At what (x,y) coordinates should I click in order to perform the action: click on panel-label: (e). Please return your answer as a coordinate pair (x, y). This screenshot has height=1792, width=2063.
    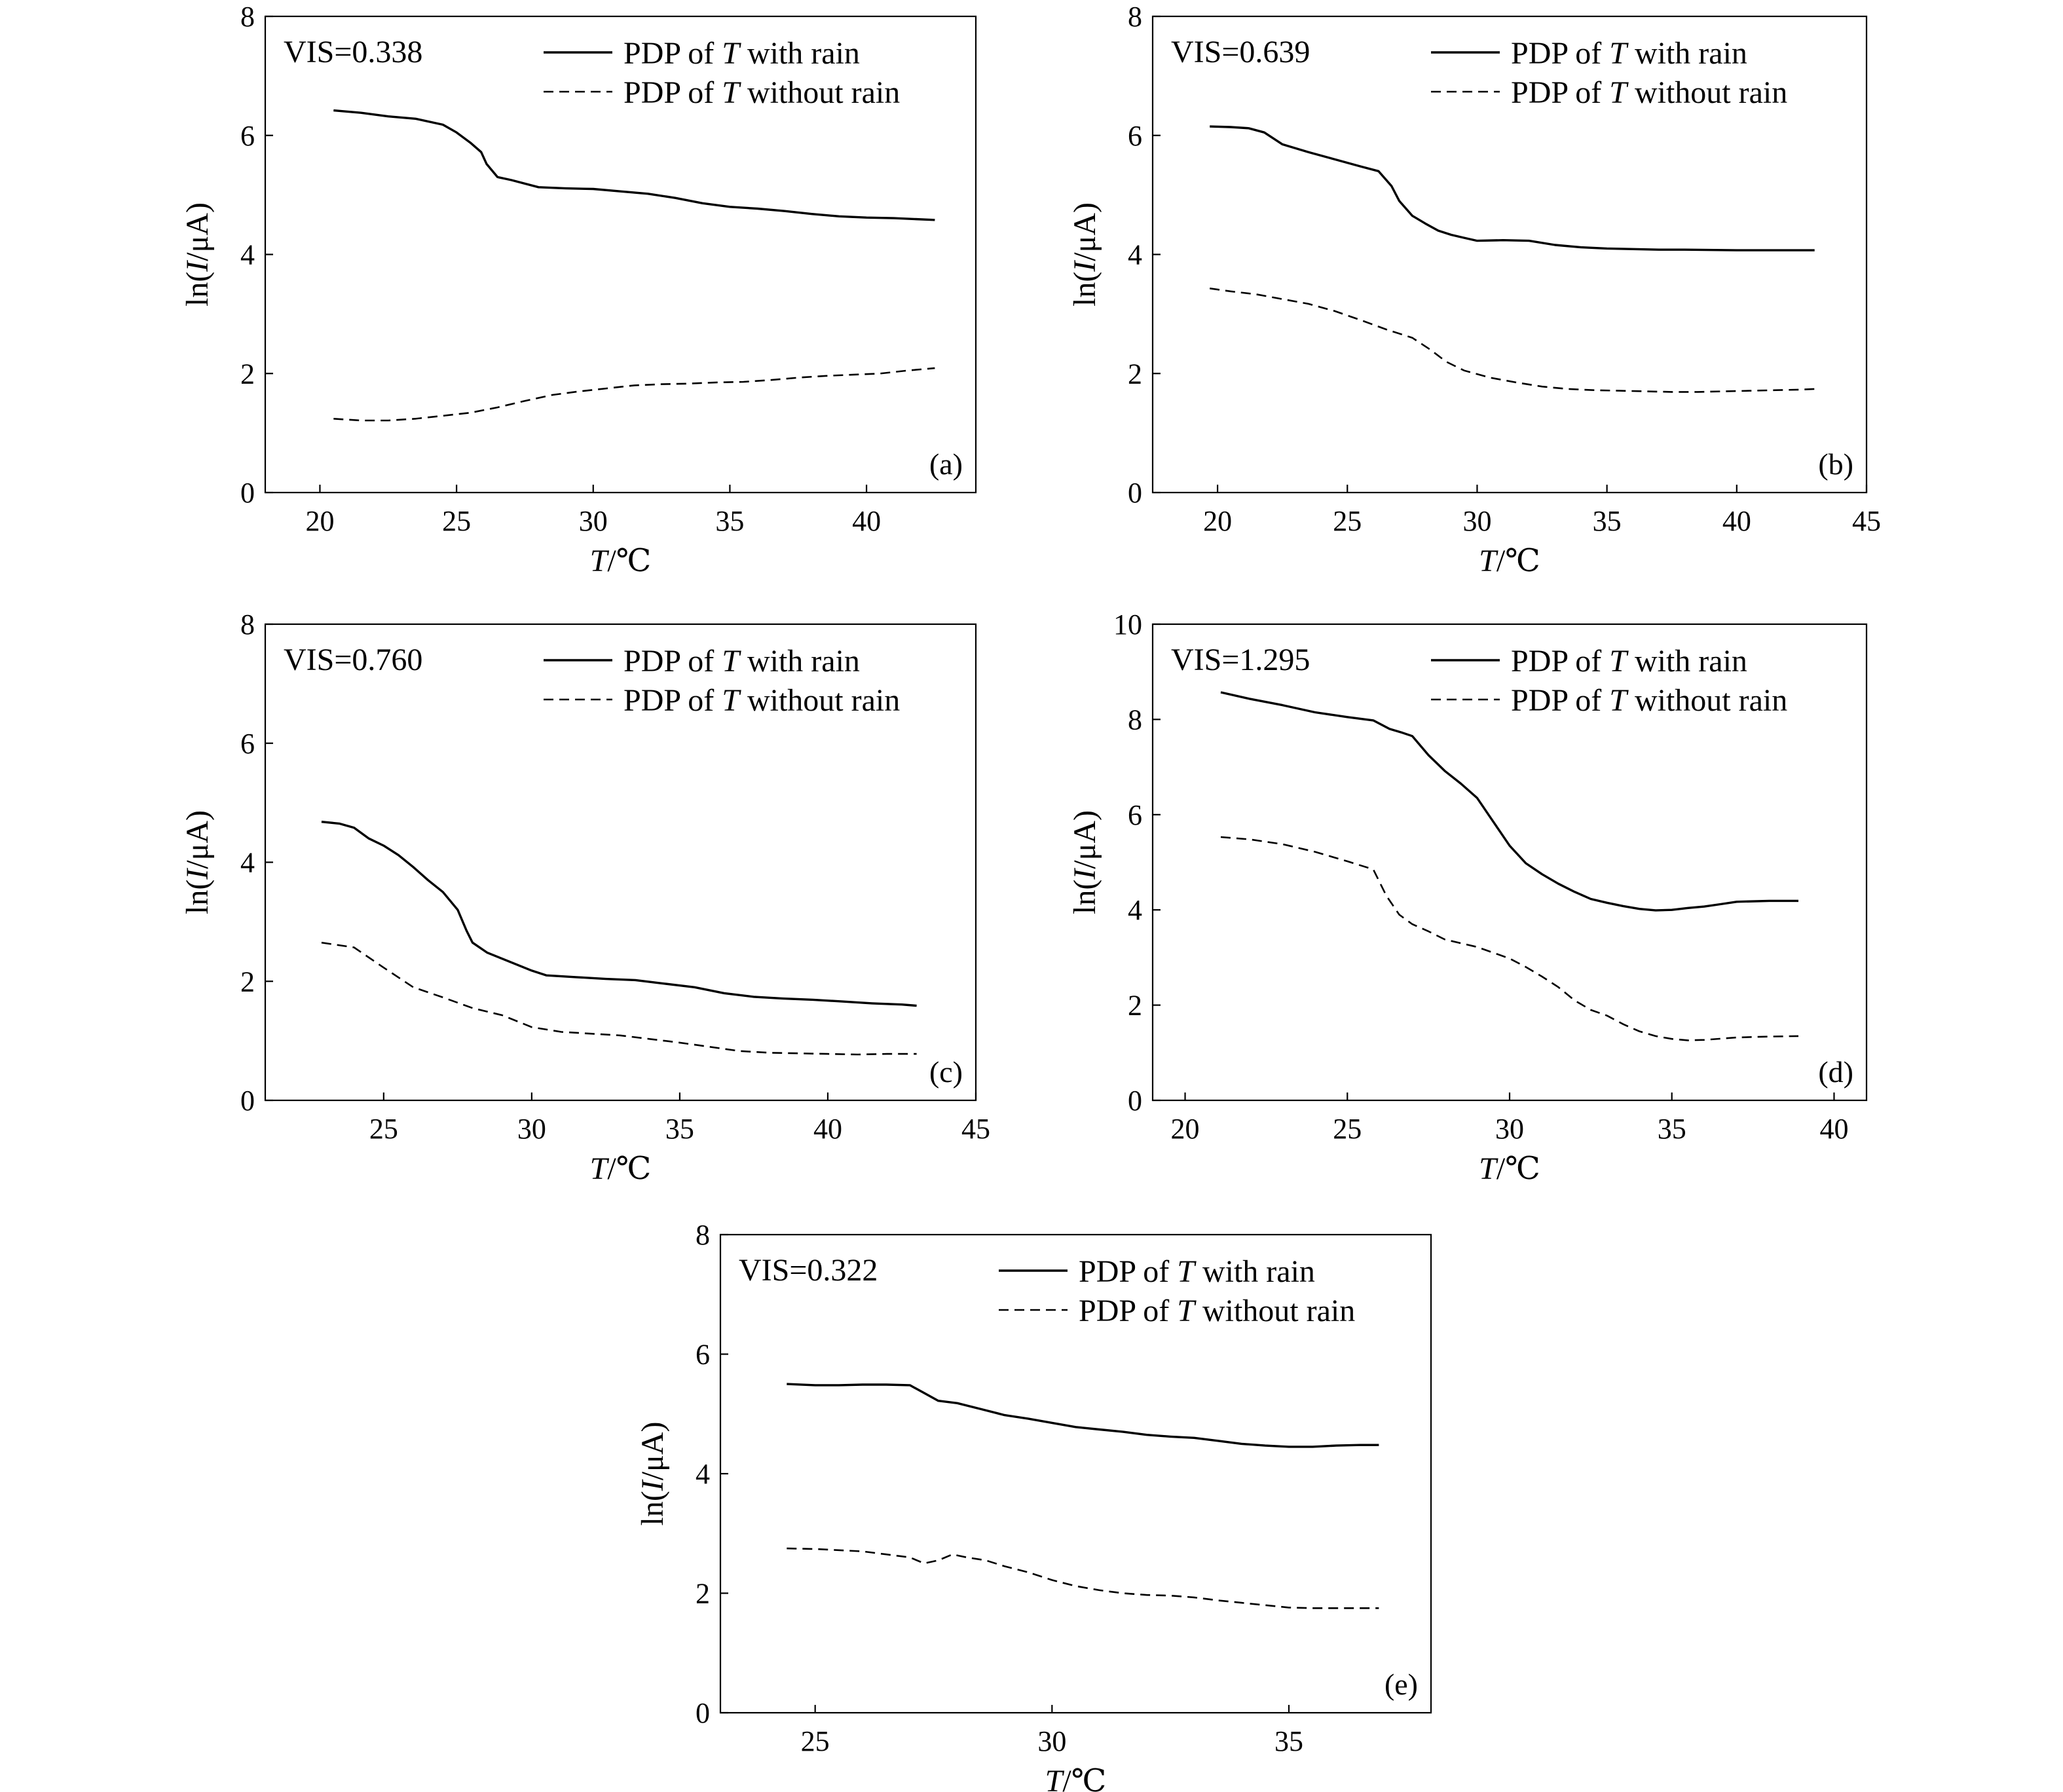
    Looking at the image, I should click on (1401, 1684).